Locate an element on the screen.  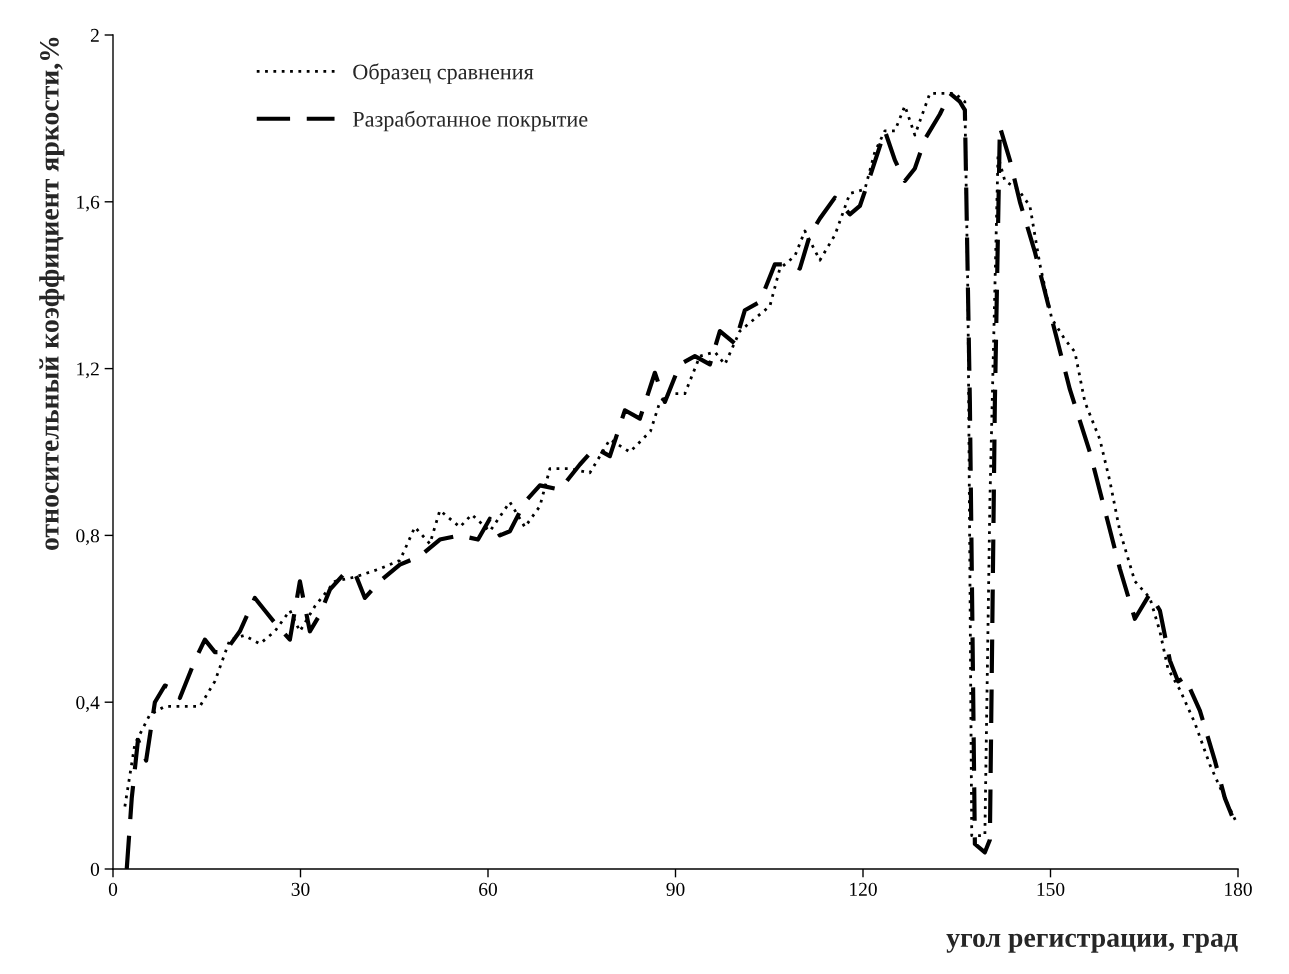
y-tick-label: 1,6 is located at coordinates (88, 203).